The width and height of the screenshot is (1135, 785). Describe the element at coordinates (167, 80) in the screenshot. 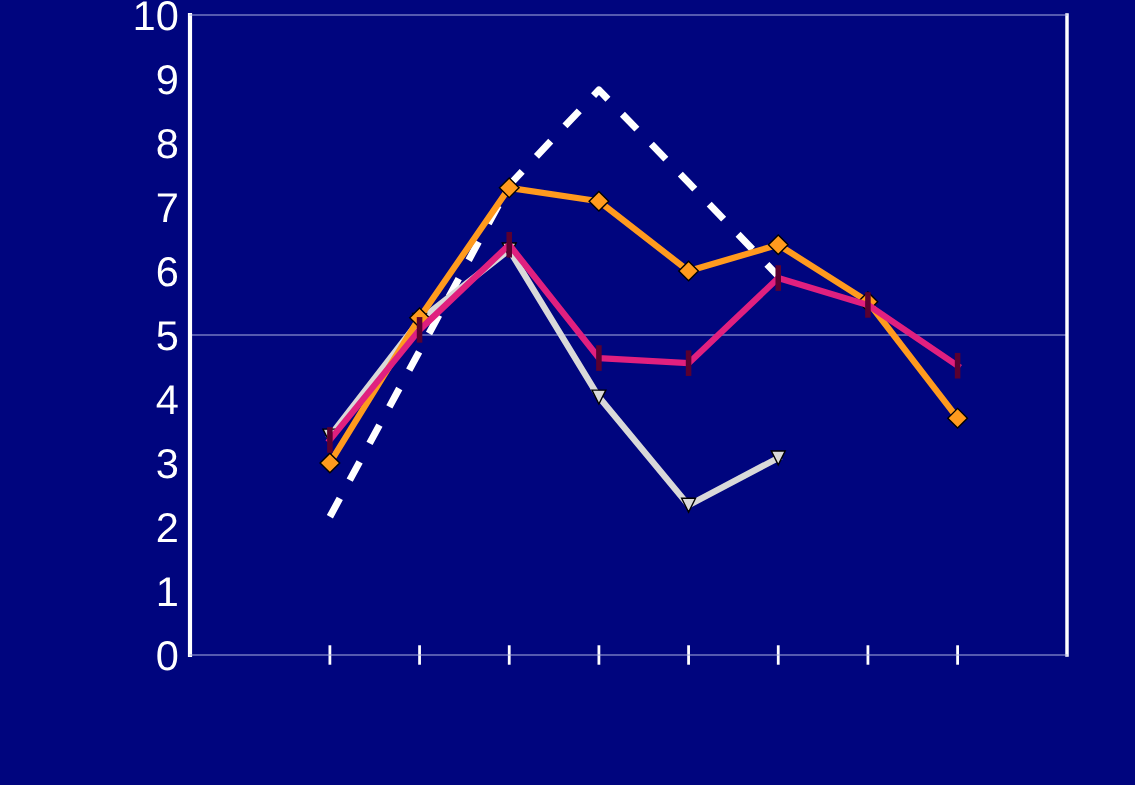

I see `y-tick-label: 9` at that location.